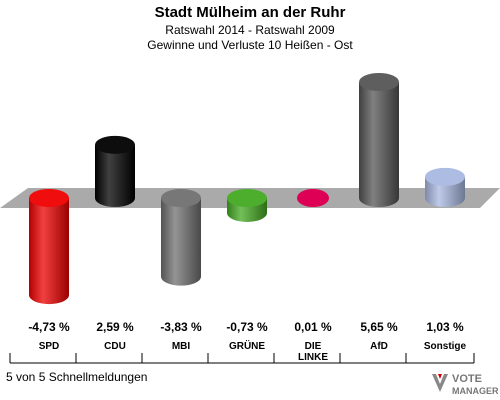 Image resolution: width=500 pixels, height=400 pixels. Describe the element at coordinates (181, 346) in the screenshot. I see `x-tick-label: MBI` at that location.